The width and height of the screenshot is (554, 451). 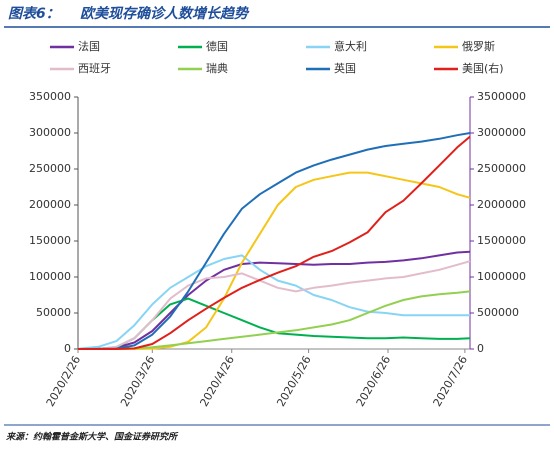 What do you see at coordinates (498, 312) in the screenshot?
I see `y2-tick-label: 500000` at bounding box center [498, 312].